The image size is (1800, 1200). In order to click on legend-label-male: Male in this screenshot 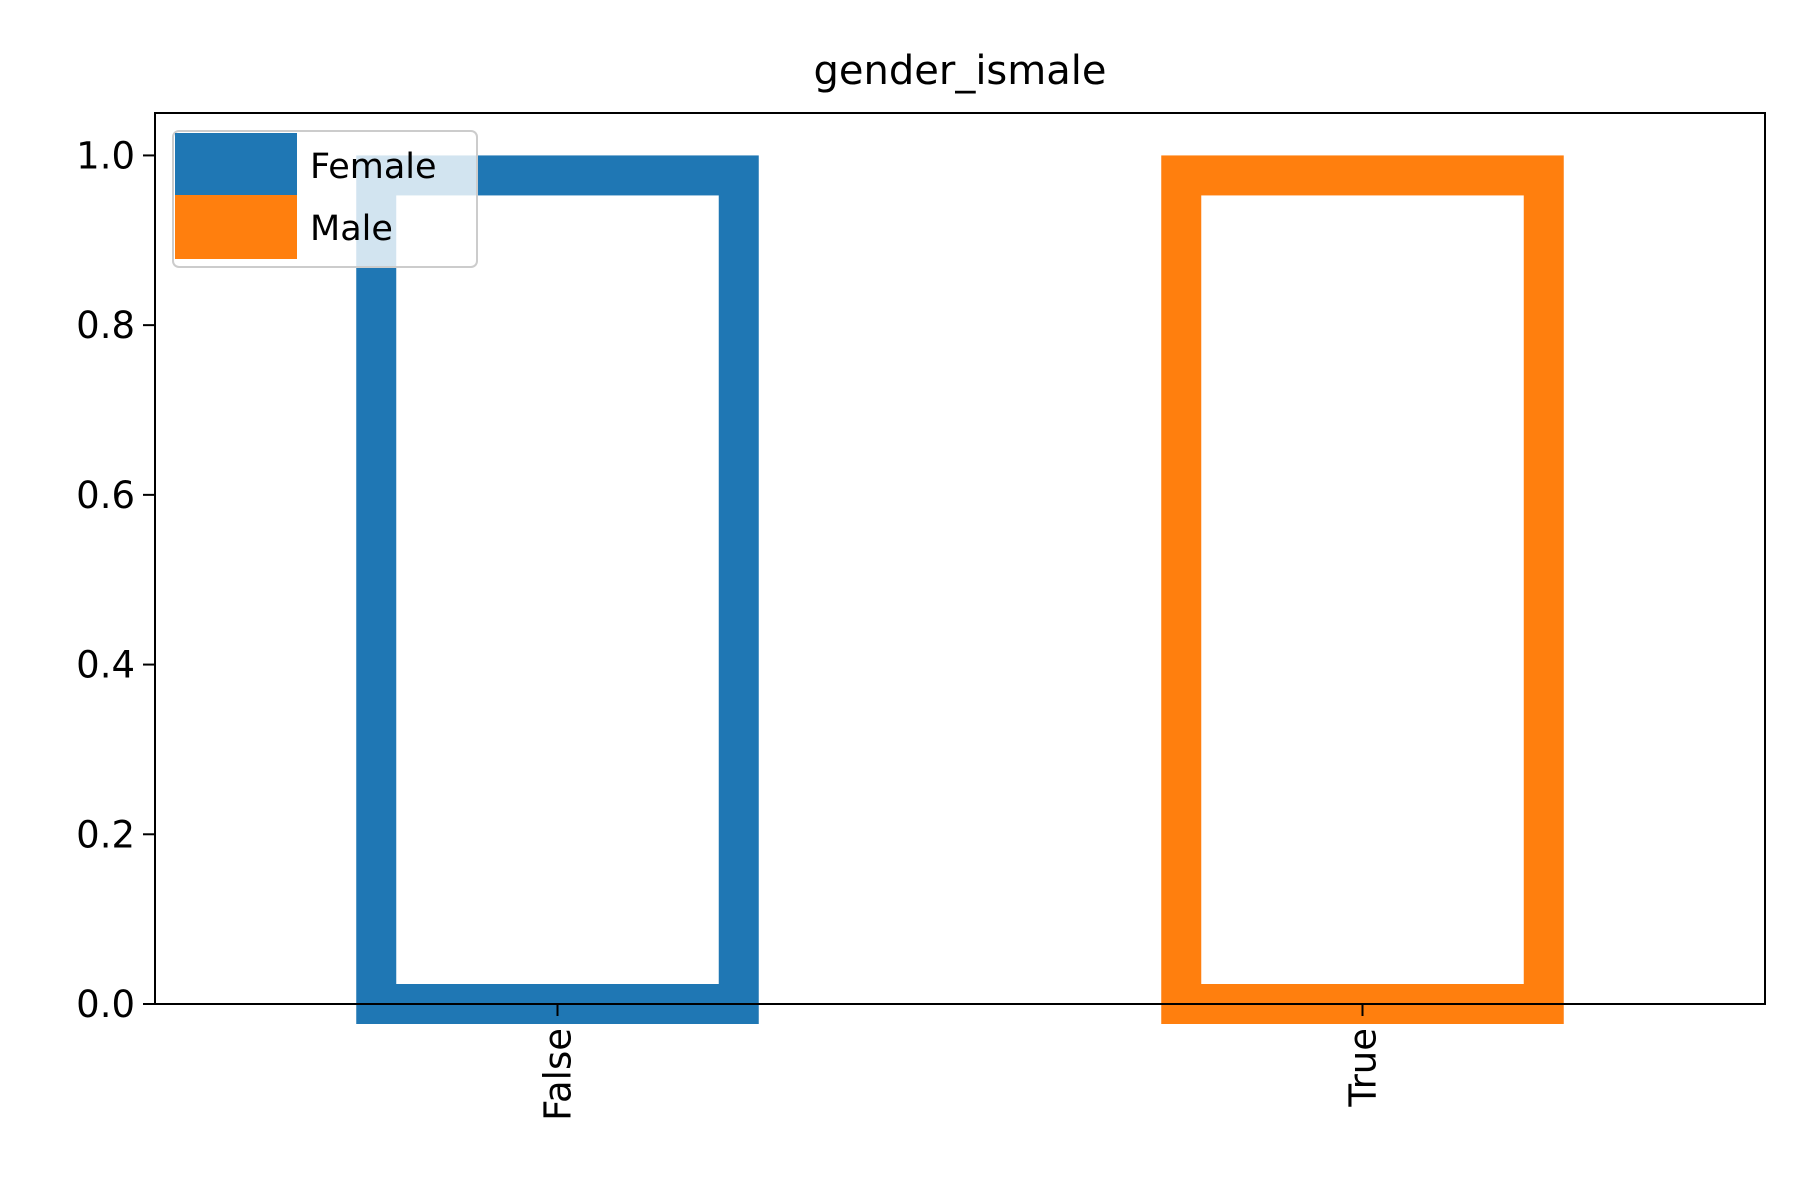, I will do `click(351, 229)`.